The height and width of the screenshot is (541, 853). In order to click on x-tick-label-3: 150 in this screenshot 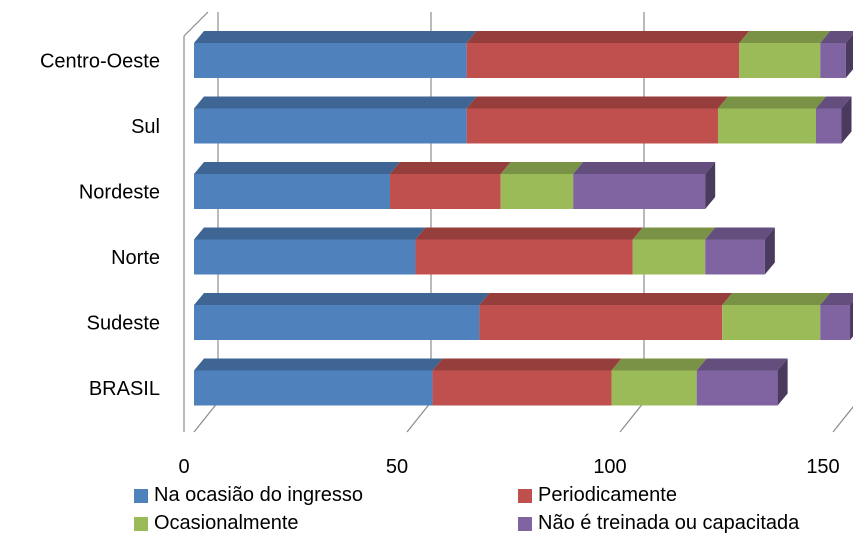, I will do `click(822, 467)`.